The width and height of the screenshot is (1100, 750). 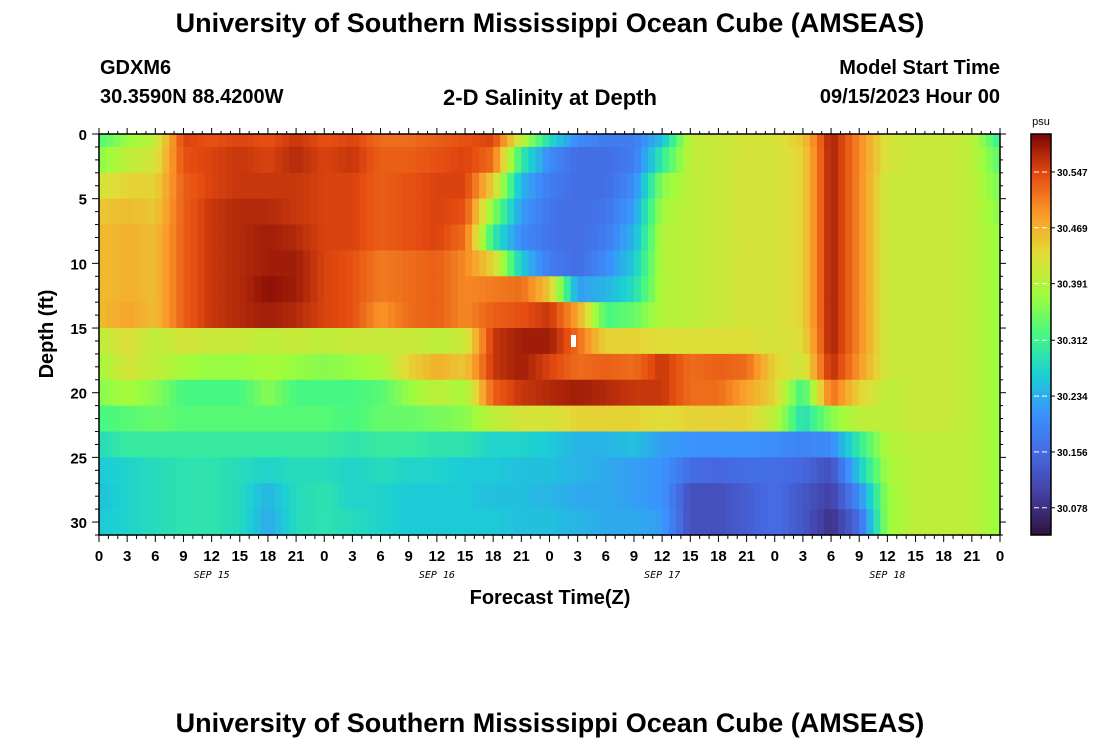 I want to click on x-tick-label: 9, so click(x=859, y=556).